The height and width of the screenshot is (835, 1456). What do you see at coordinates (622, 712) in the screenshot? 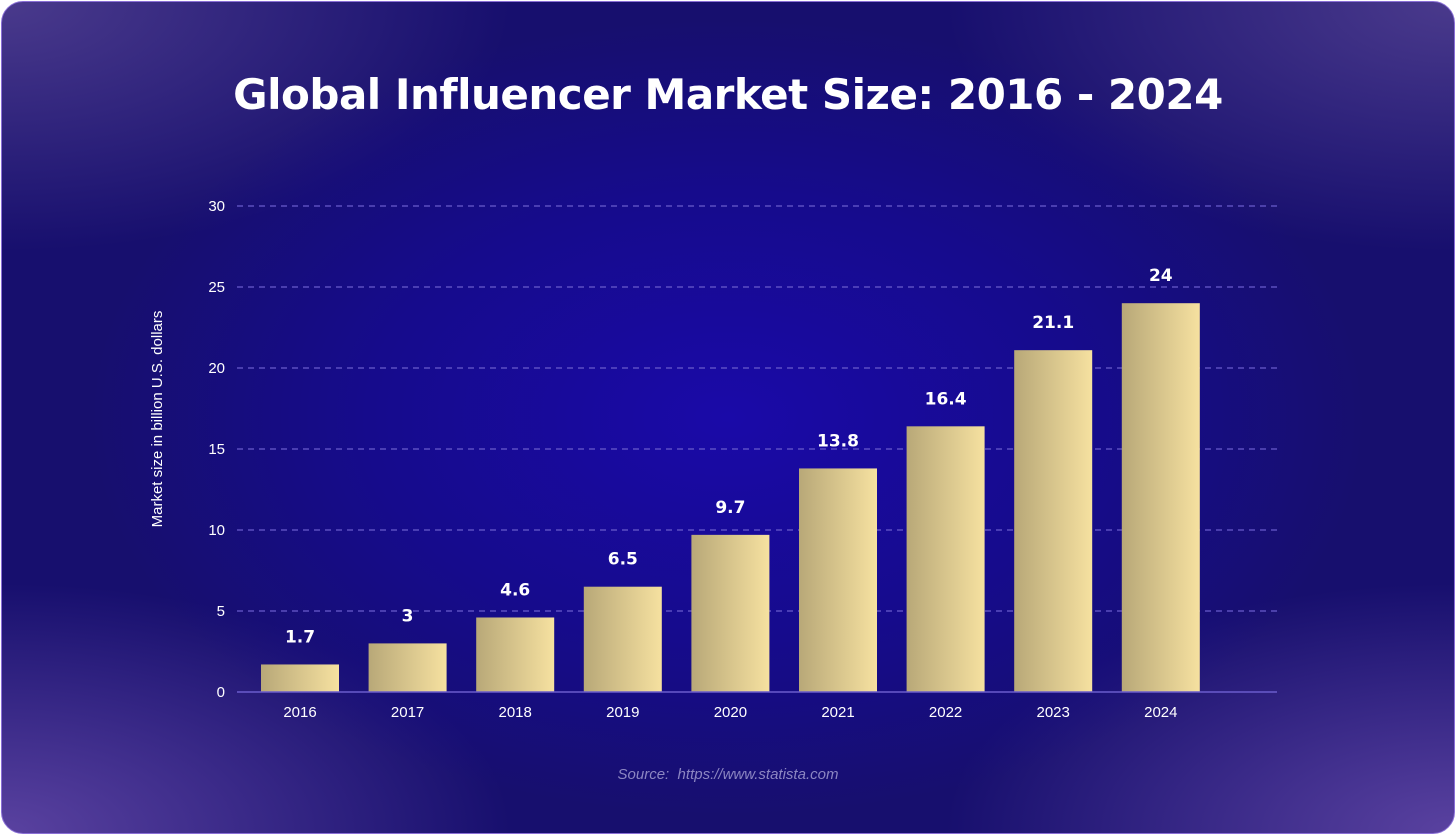
I see `x-tick-label-2019: 2019` at bounding box center [622, 712].